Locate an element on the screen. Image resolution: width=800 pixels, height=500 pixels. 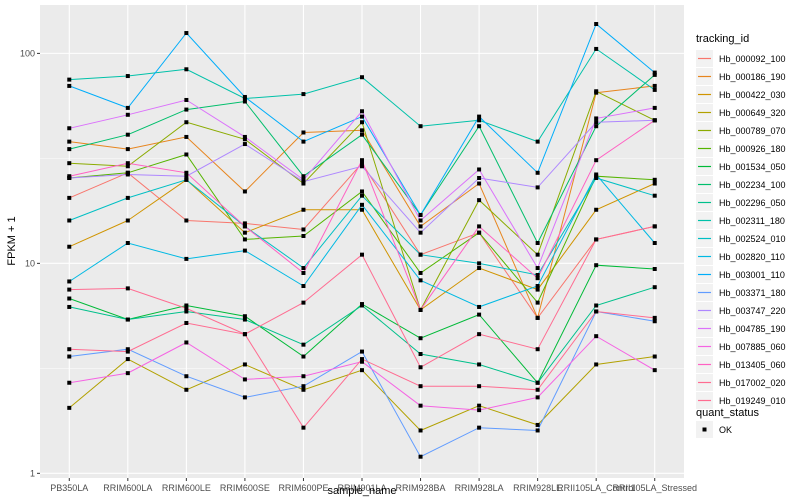
x-tick-label: PB350LA is located at coordinates (69, 488).